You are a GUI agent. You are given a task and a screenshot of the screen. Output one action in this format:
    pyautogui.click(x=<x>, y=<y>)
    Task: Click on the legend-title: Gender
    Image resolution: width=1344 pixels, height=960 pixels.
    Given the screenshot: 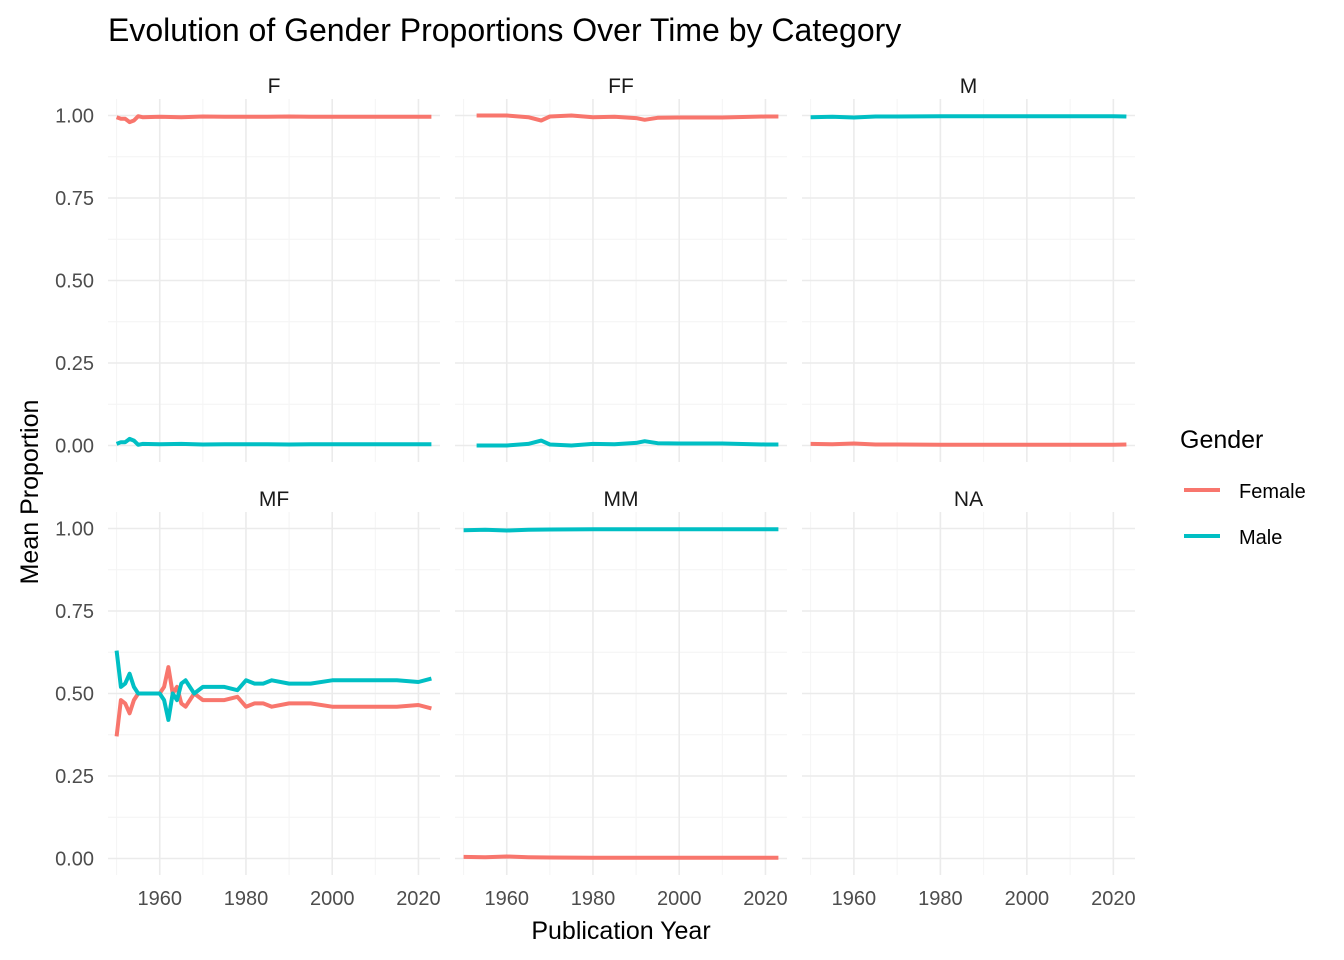 What is the action you would take?
    pyautogui.click(x=1221, y=440)
    